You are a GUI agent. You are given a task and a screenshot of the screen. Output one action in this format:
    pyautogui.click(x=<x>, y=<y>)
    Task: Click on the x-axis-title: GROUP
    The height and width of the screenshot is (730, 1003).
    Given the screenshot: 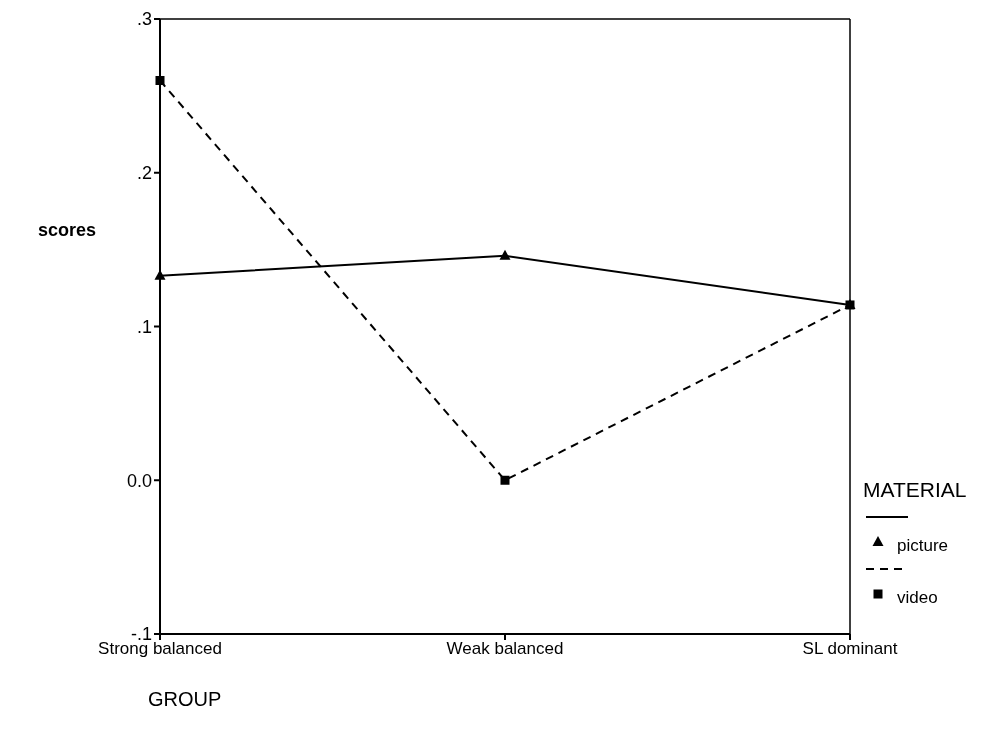 What is the action you would take?
    pyautogui.click(x=185, y=699)
    